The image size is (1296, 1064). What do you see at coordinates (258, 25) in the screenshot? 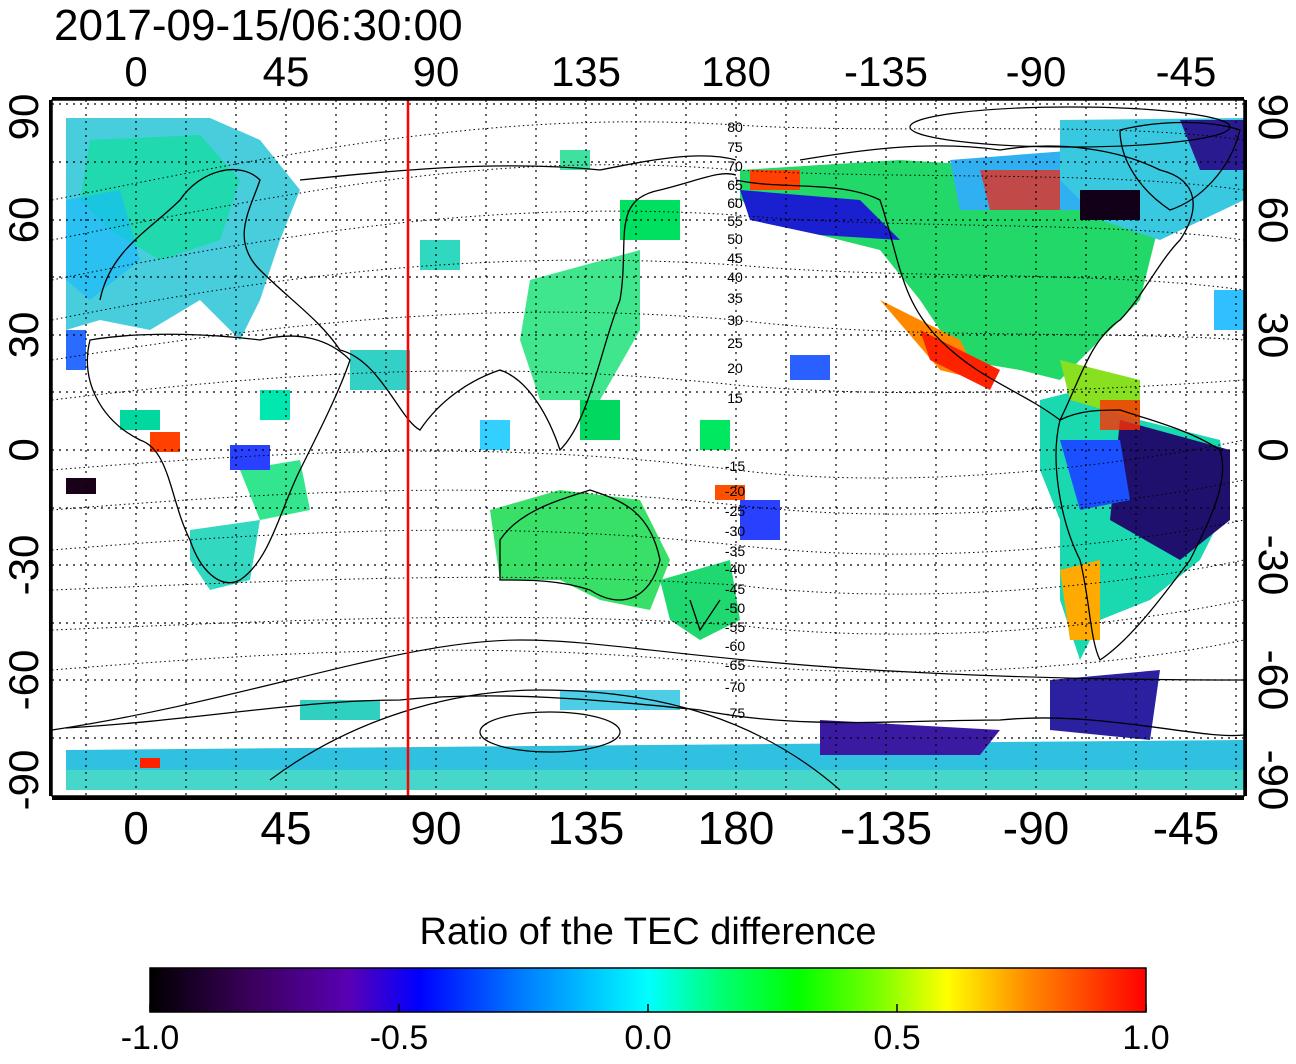
I see `map-timestamp-title: 2017-09-15/06:30:00` at bounding box center [258, 25].